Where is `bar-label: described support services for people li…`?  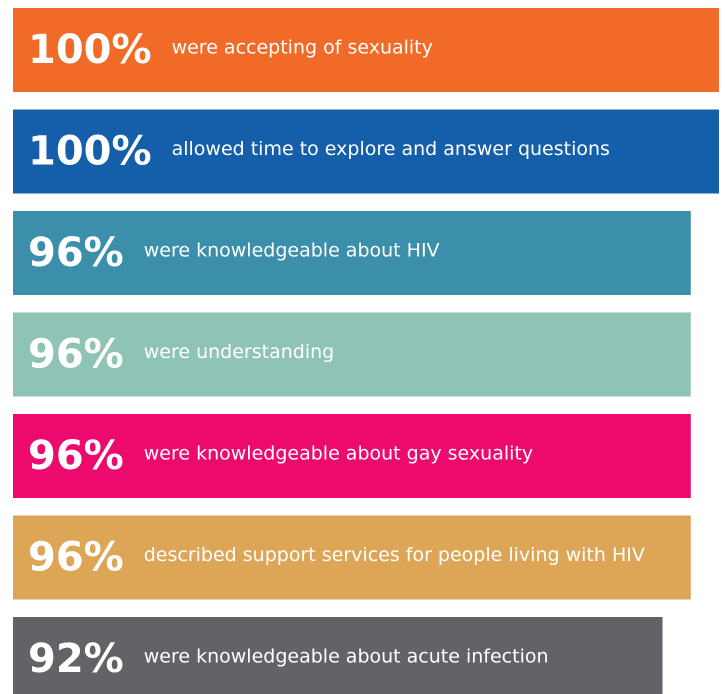 bar-label: described support services for people li… is located at coordinates (394, 555).